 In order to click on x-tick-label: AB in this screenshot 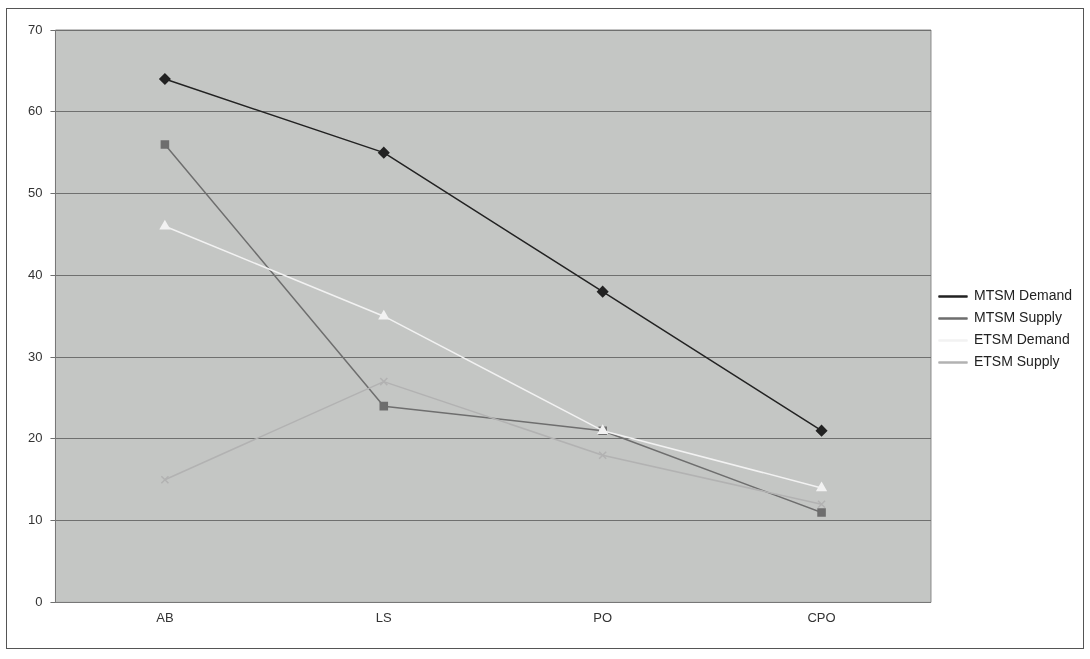, I will do `click(165, 617)`.